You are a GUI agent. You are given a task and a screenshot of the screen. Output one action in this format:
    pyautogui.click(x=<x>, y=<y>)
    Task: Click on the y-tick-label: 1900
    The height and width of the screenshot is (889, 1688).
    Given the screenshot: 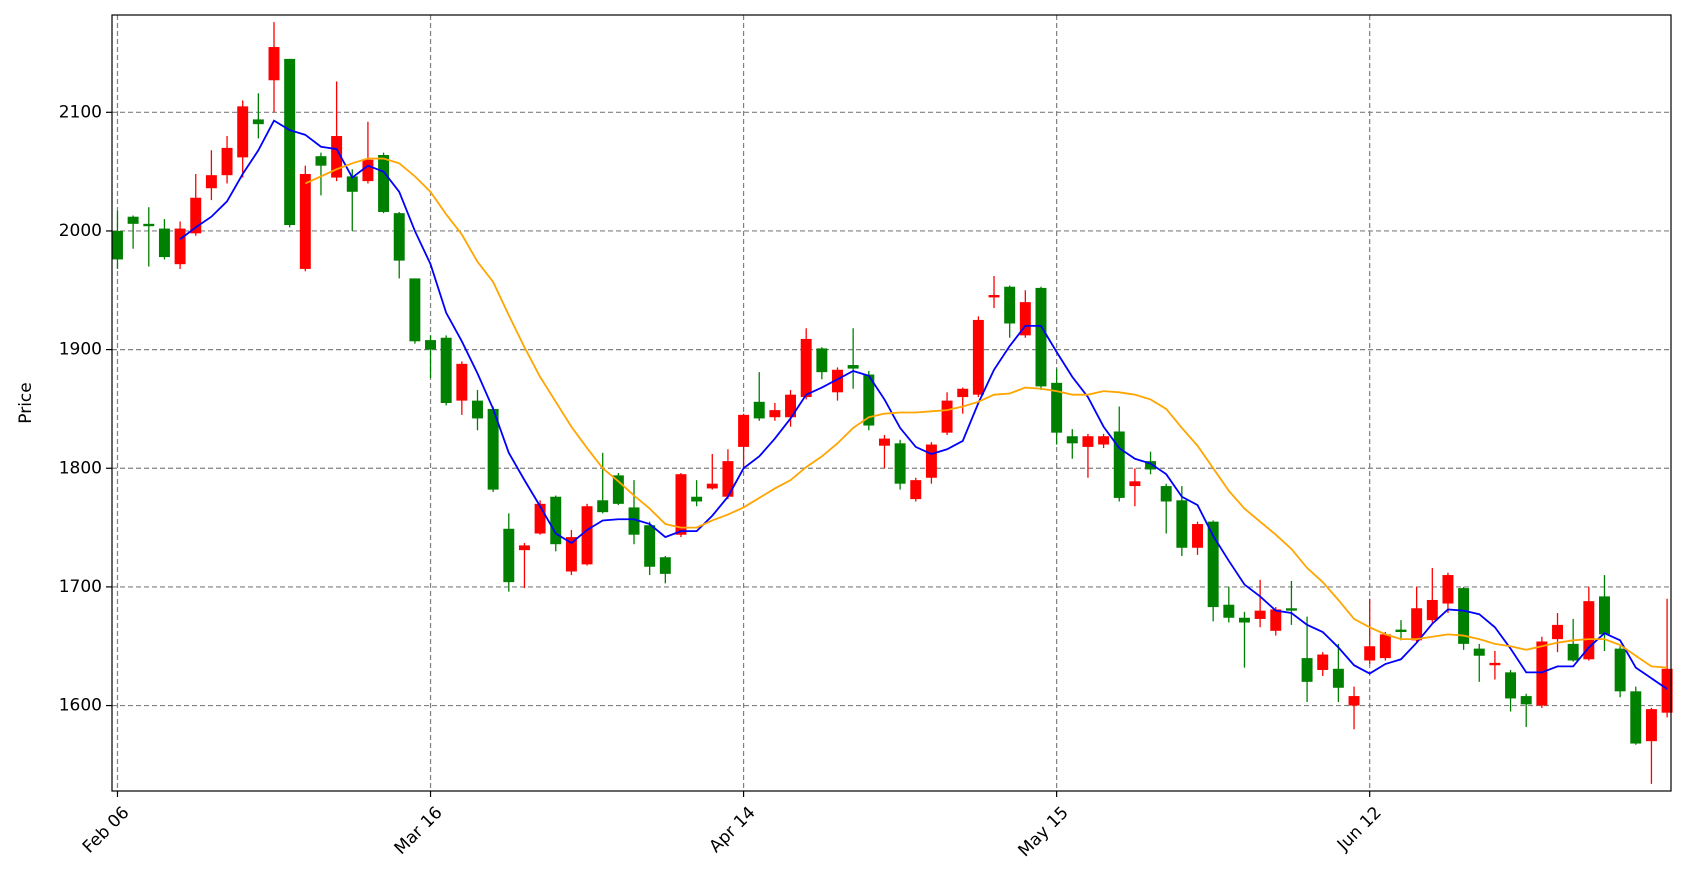 What is the action you would take?
    pyautogui.click(x=80, y=350)
    